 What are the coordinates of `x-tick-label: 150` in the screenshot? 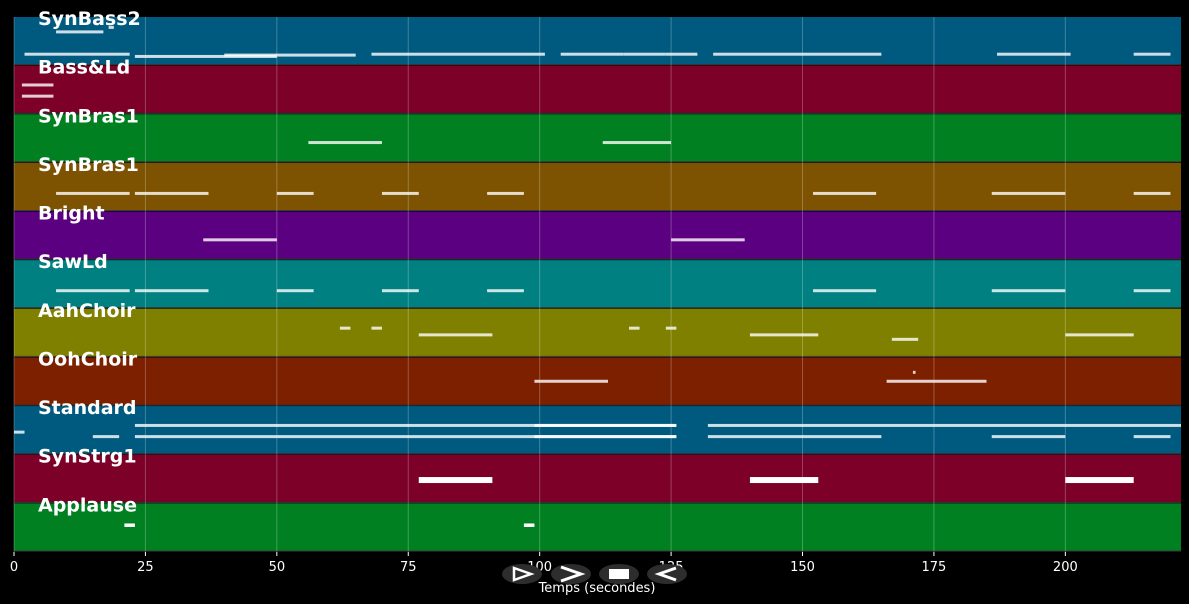 It's located at (802, 567).